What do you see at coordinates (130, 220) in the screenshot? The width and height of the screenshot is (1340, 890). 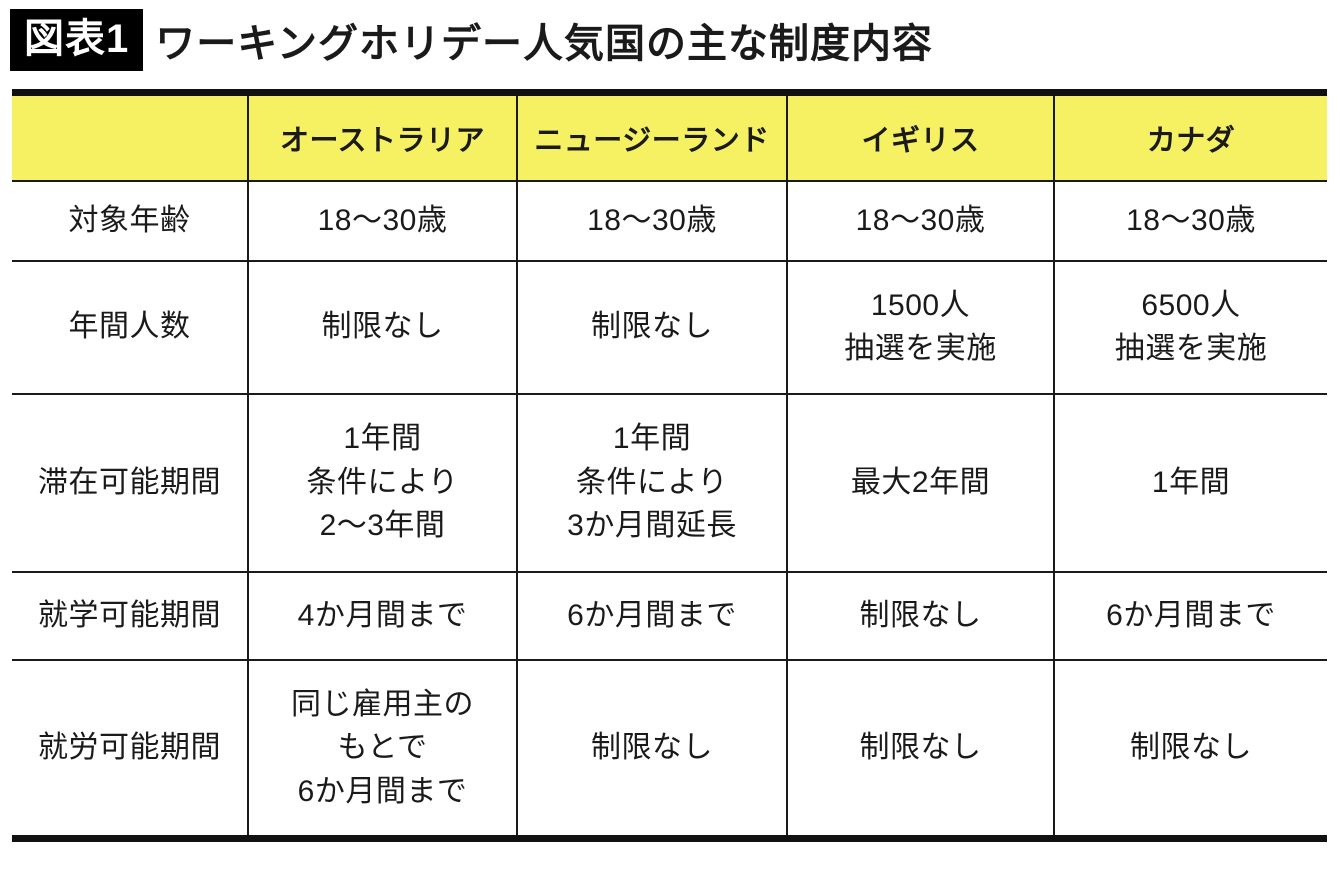 I see `row-header-age: 対象年齢` at bounding box center [130, 220].